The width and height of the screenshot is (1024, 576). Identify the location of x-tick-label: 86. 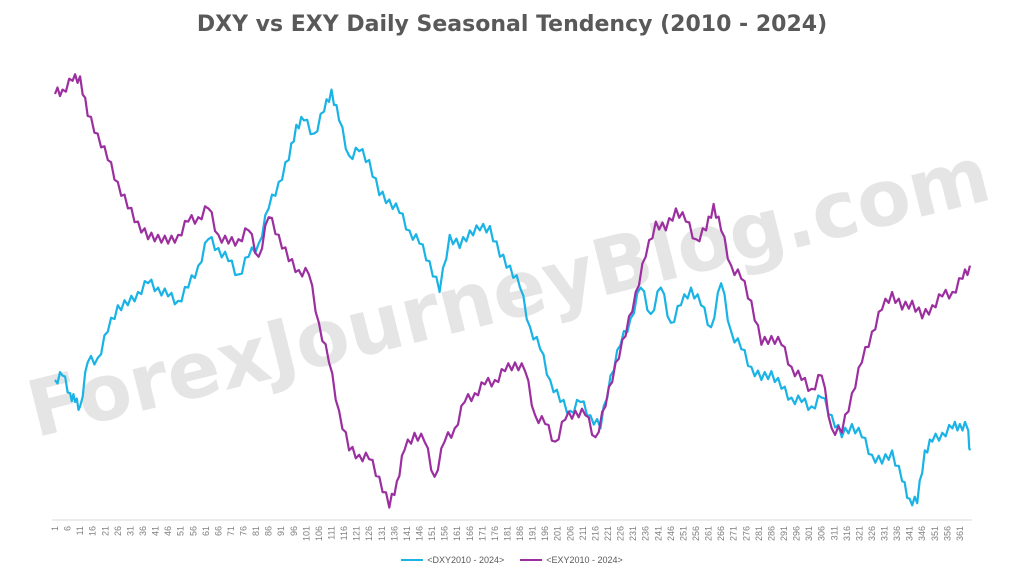
(269, 531).